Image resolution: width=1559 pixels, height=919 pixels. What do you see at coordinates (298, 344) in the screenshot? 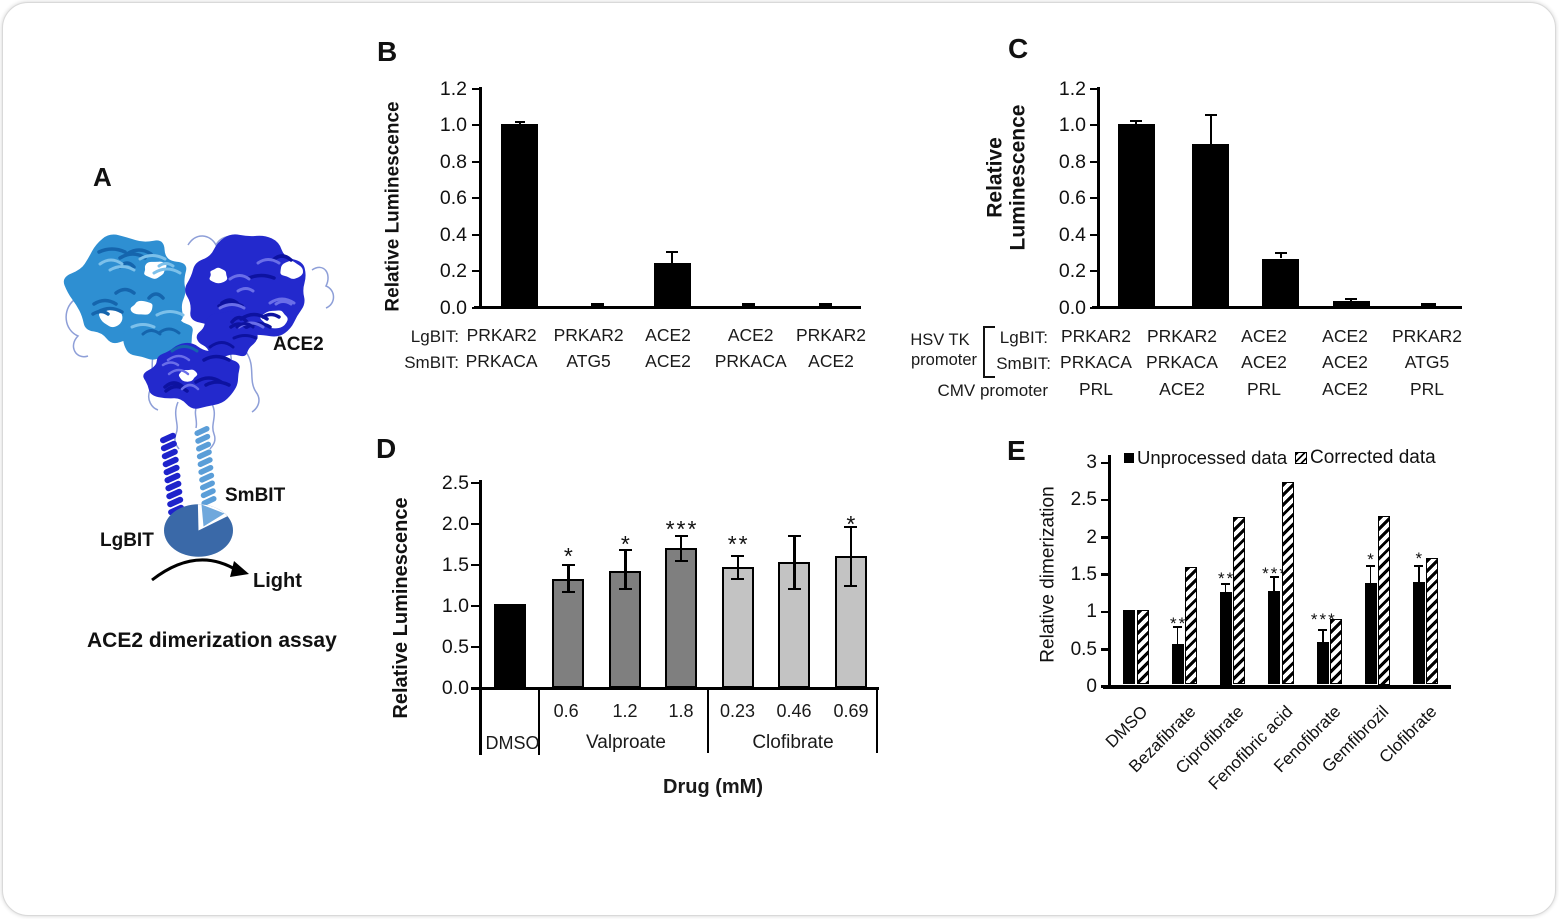
I see `svg-text: ACE2` at bounding box center [298, 344].